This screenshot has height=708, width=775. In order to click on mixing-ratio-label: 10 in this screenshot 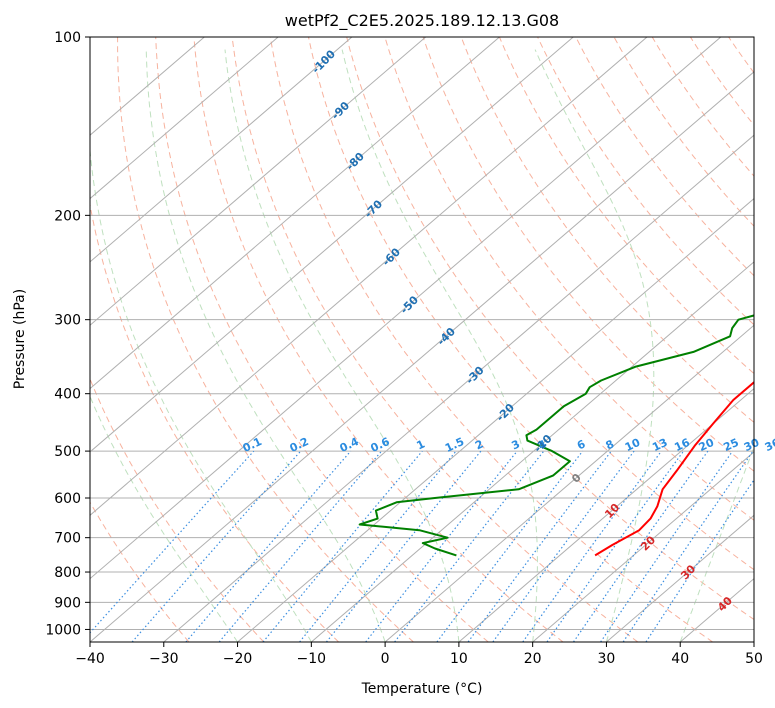, I will do `click(633, 445)`.